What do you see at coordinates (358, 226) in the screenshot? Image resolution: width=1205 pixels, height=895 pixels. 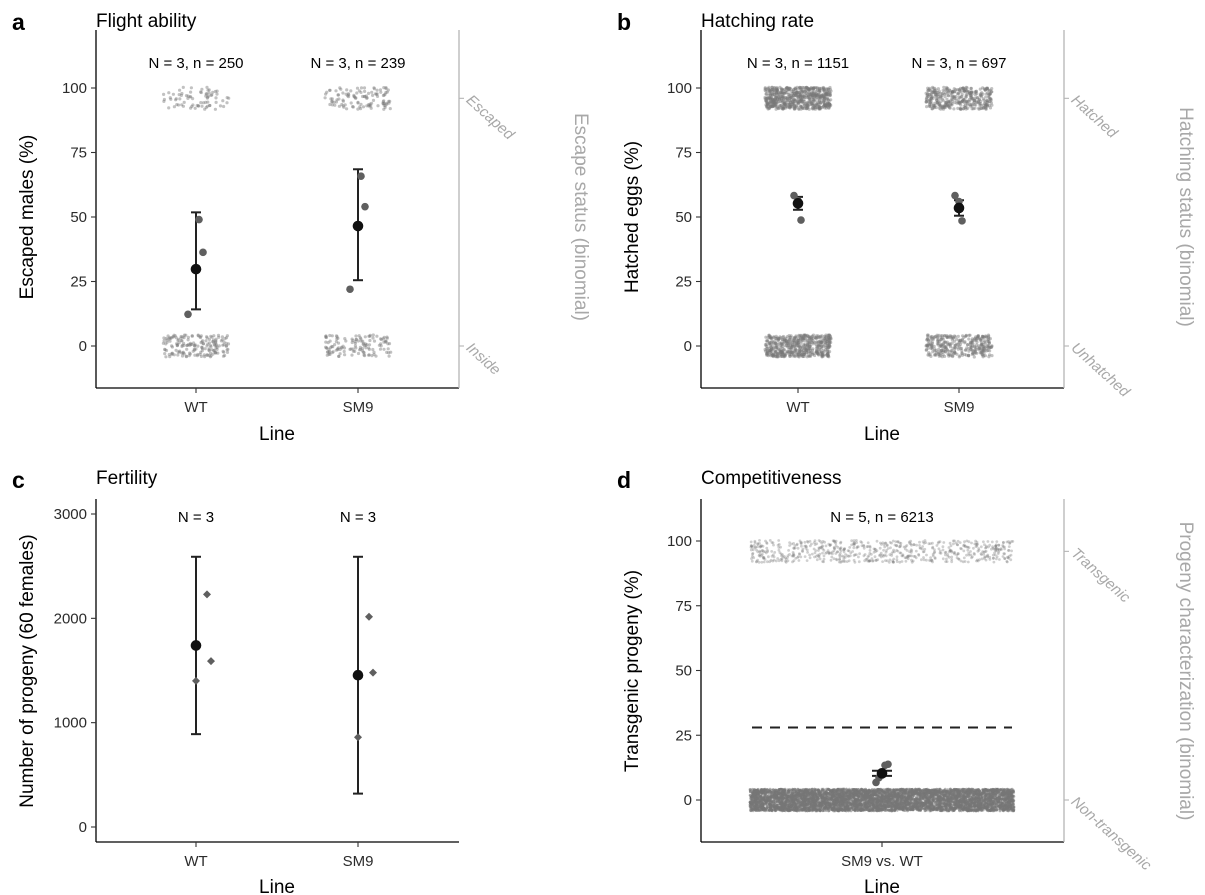 I see `mean-point` at bounding box center [358, 226].